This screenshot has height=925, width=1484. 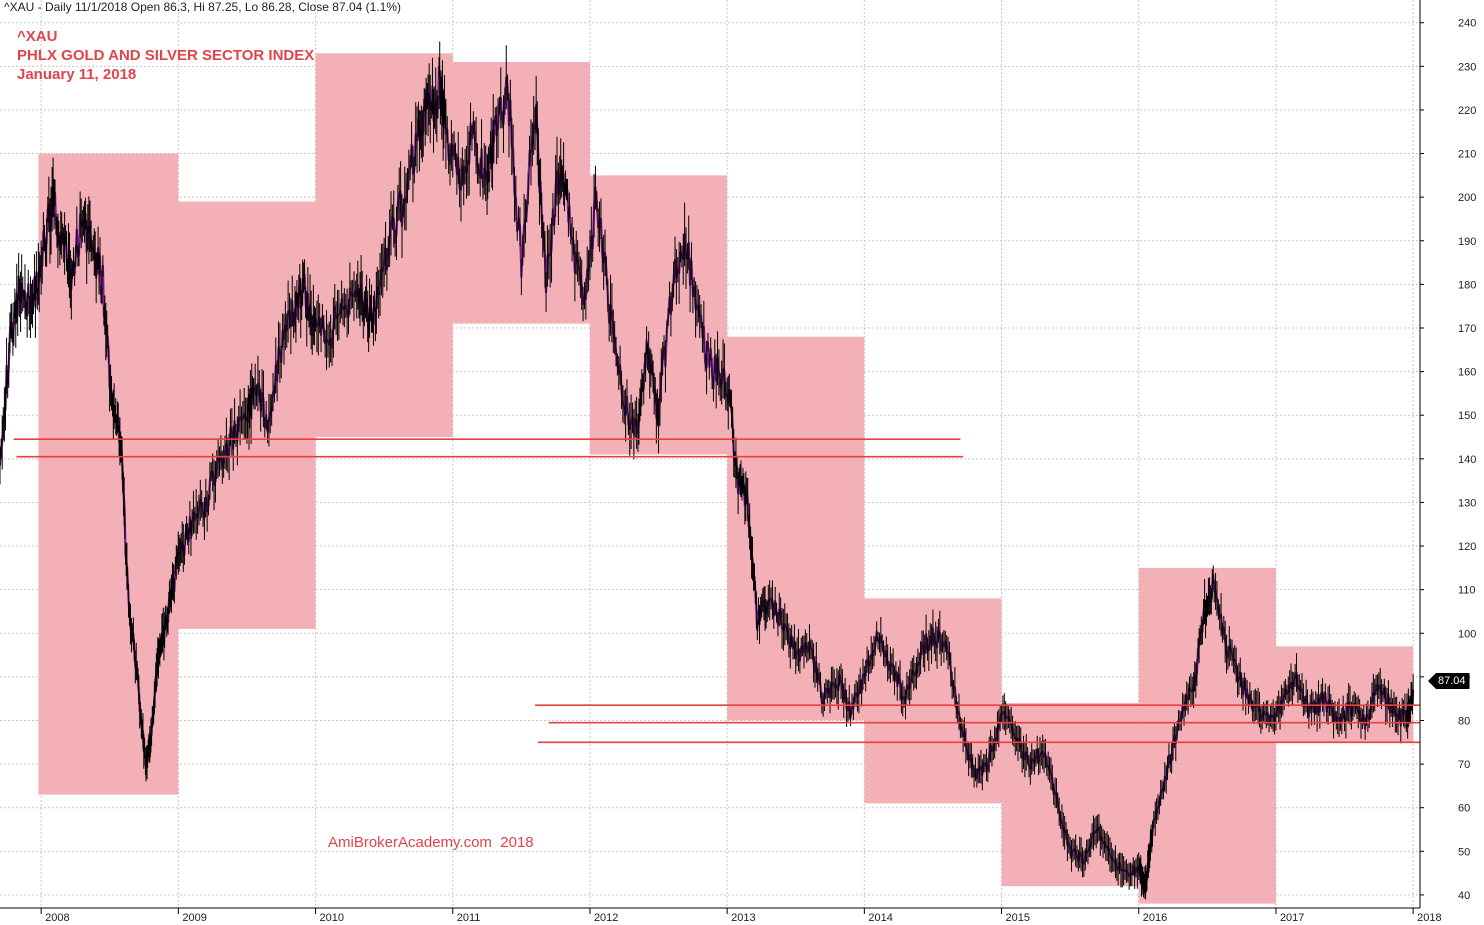 I want to click on x-tick-label: 2009, so click(x=194, y=918).